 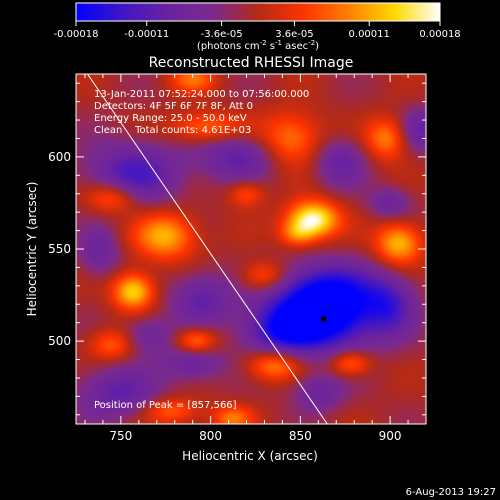 What do you see at coordinates (59, 341) in the screenshot?
I see `y-tick-label: 500` at bounding box center [59, 341].